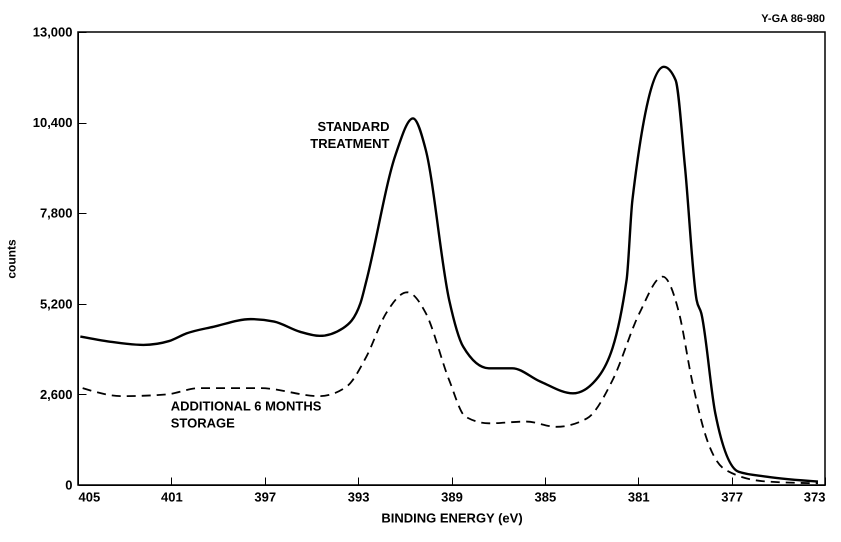  Describe the element at coordinates (56, 213) in the screenshot. I see `y-tick-label: 7,800` at that location.